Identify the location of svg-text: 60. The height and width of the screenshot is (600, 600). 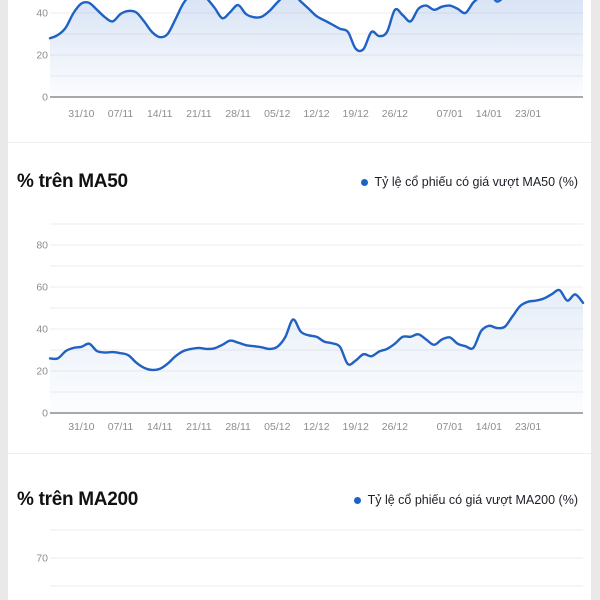
(42, 288).